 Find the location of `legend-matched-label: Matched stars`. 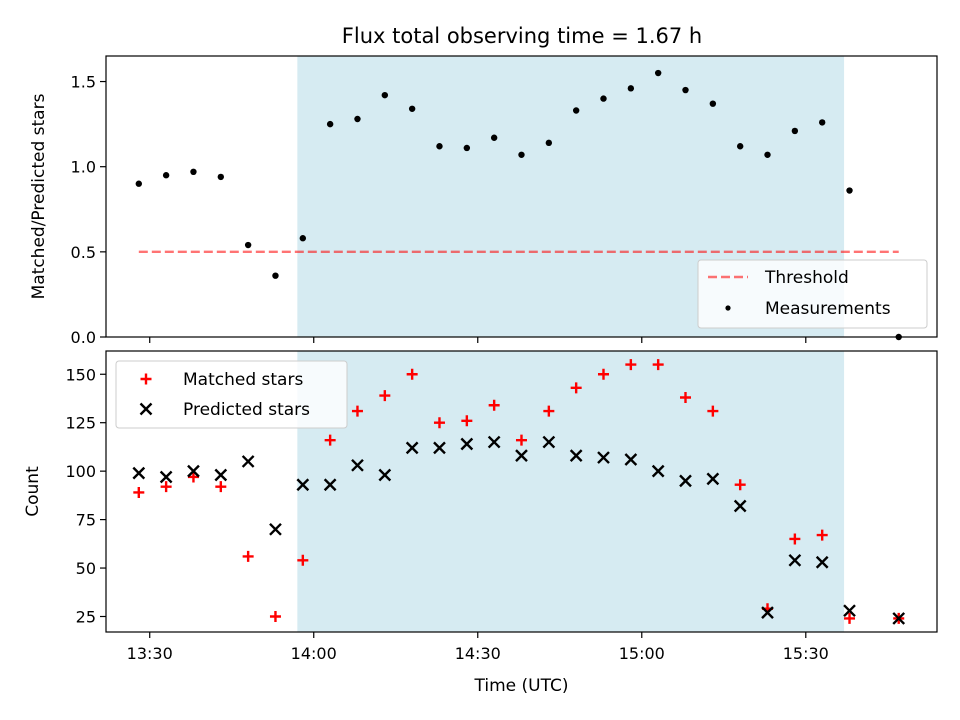

legend-matched-label: Matched stars is located at coordinates (243, 380).